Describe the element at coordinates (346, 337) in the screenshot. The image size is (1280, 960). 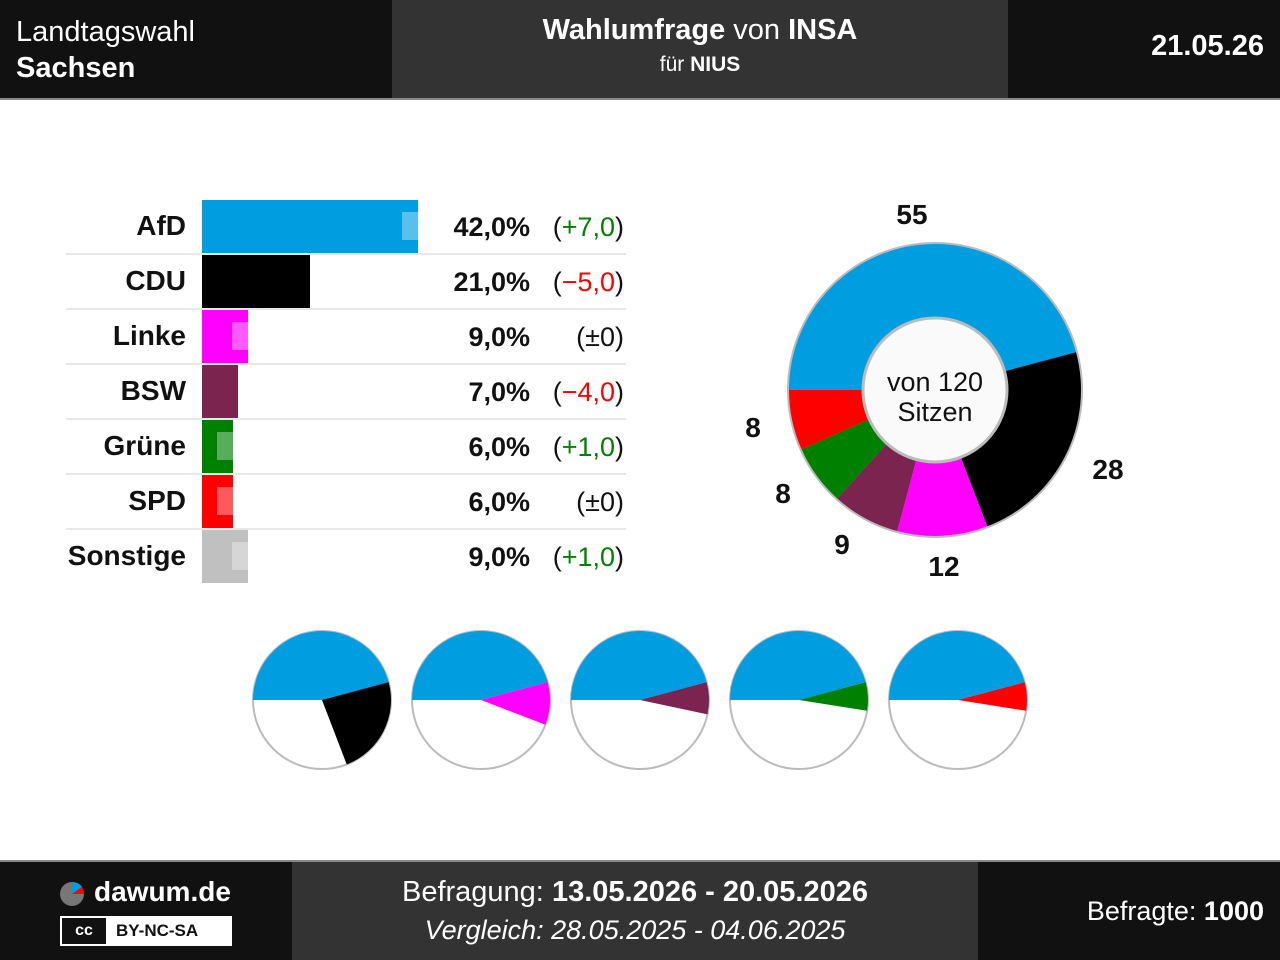
I see `party-row: Linke 9,0% (±0)` at that location.